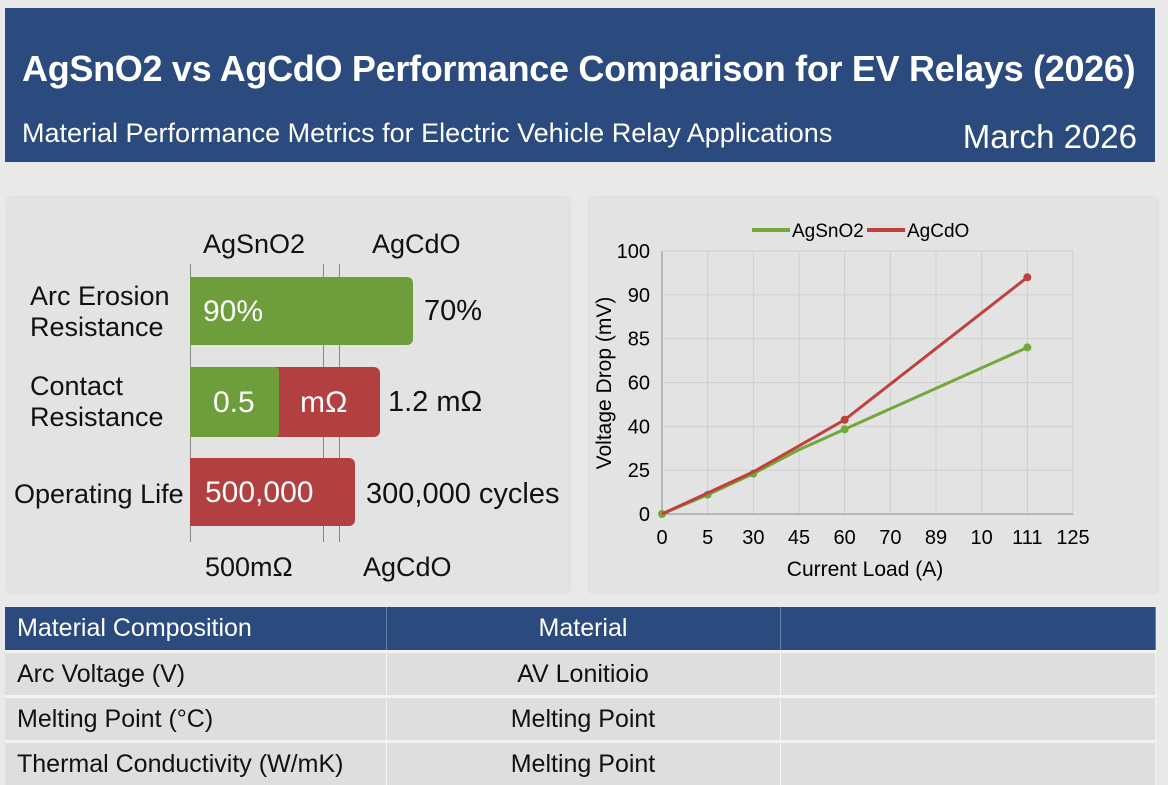 The image size is (1168, 785). What do you see at coordinates (639, 340) in the screenshot?
I see `y-tick-label: 85` at bounding box center [639, 340].